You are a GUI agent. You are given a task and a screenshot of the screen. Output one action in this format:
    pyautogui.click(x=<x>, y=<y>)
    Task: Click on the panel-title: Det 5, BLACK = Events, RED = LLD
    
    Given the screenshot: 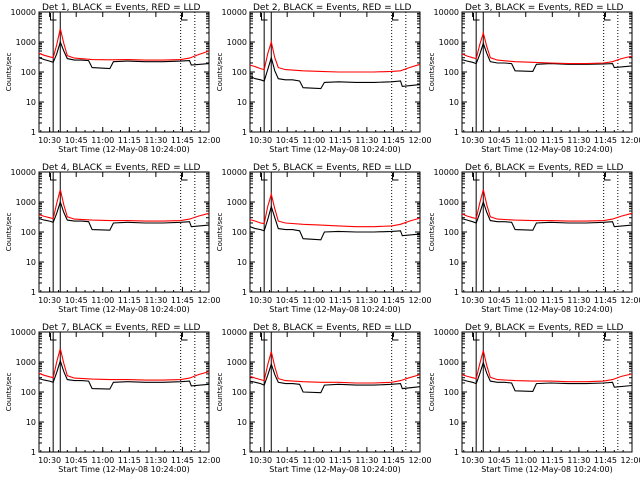 What is the action you would take?
    pyautogui.click(x=332, y=168)
    